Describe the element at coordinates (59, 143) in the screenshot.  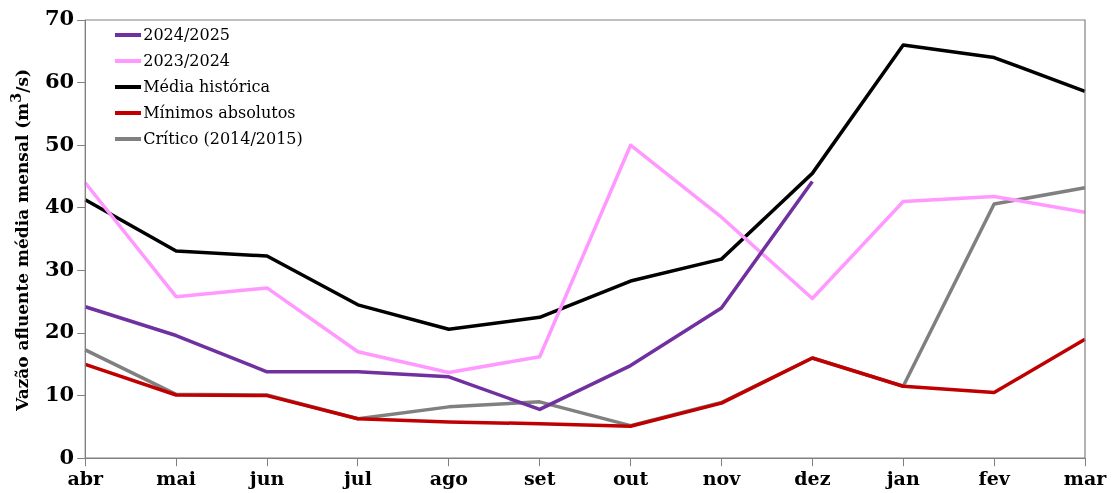
I see `y-tick-label: 50` at that location.